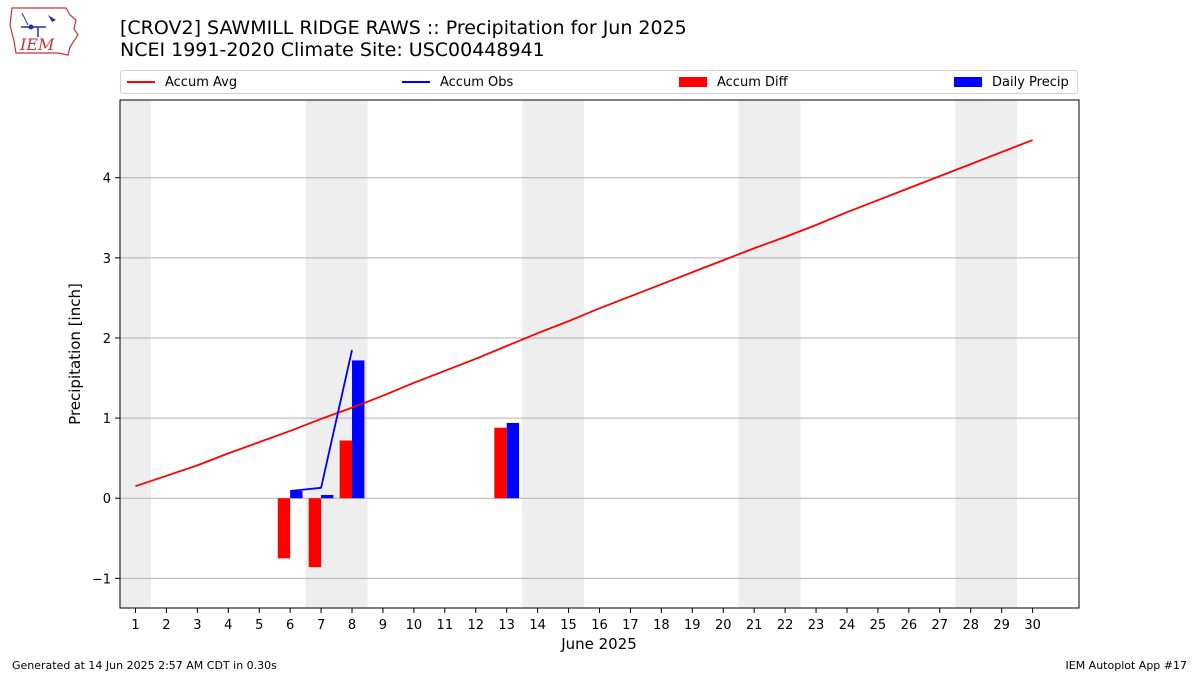 Image resolution: width=1200 pixels, height=675 pixels. What do you see at coordinates (754, 625) in the screenshot?
I see `x-tick-label-20: 21` at bounding box center [754, 625].